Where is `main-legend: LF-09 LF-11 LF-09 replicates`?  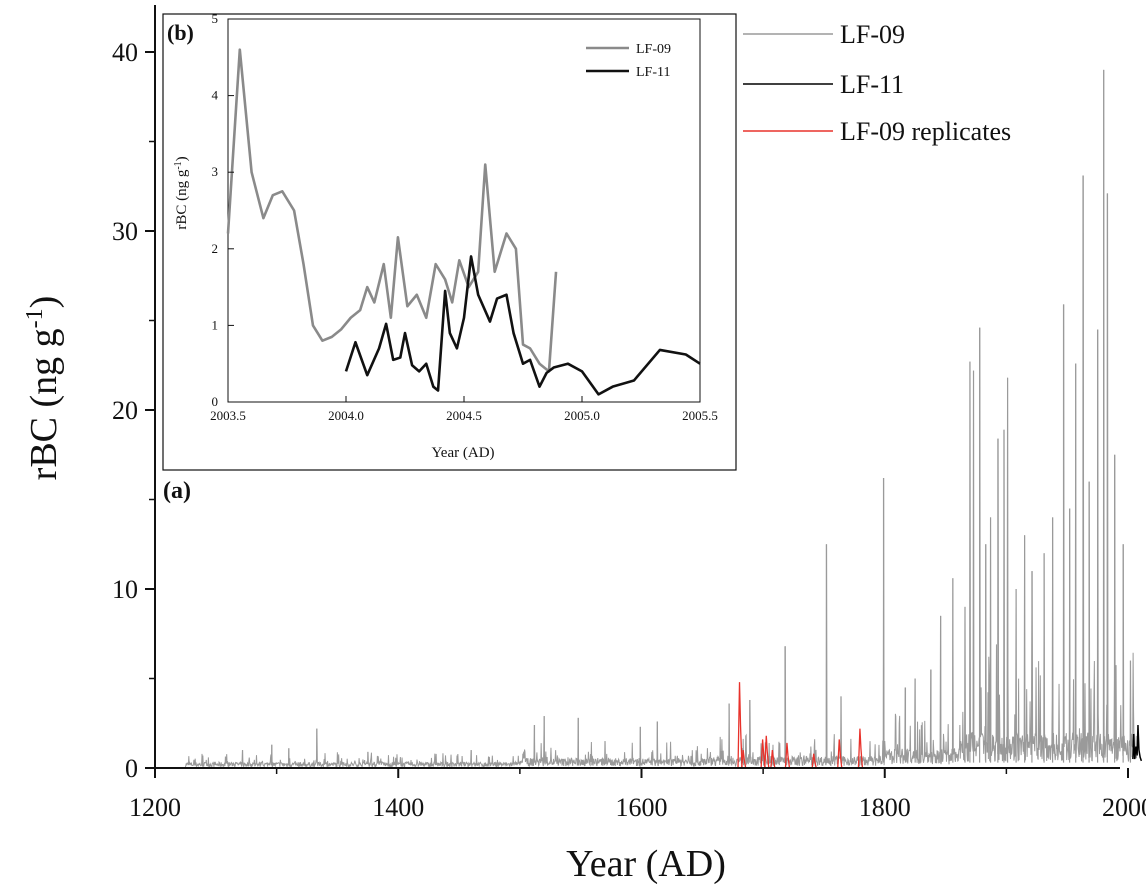 main-legend: LF-09 LF-11 LF-09 replicates is located at coordinates (877, 83).